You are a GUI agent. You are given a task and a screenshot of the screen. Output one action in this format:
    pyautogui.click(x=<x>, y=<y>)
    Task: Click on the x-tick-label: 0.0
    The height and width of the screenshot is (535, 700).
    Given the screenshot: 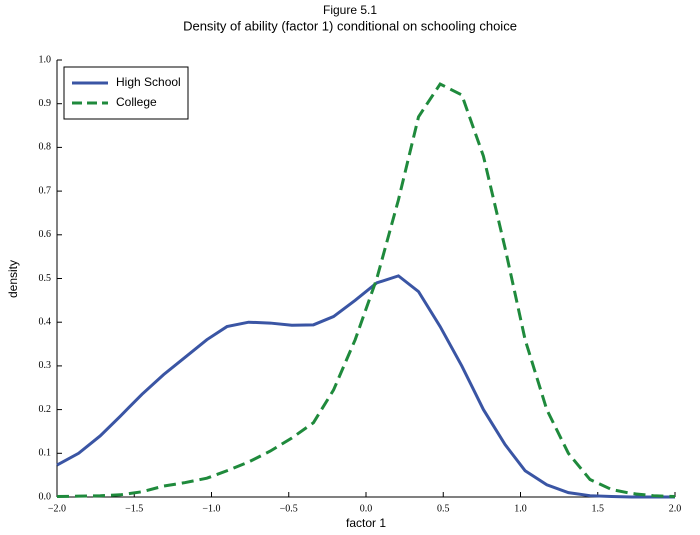 What is the action you would take?
    pyautogui.click(x=366, y=508)
    